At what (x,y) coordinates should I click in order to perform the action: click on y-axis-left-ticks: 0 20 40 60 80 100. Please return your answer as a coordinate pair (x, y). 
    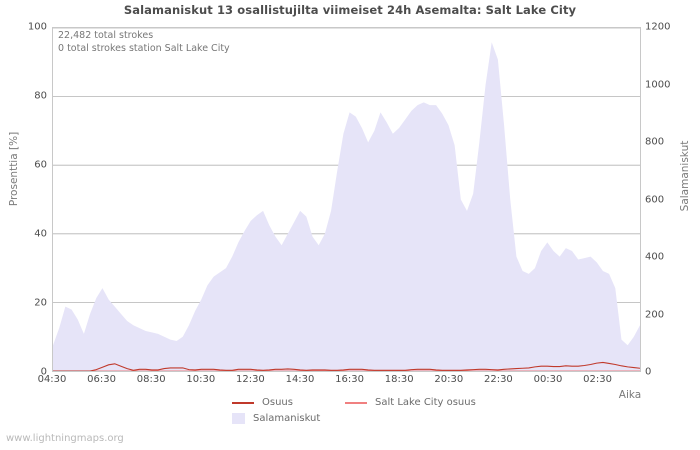
    Looking at the image, I should click on (23, 225).